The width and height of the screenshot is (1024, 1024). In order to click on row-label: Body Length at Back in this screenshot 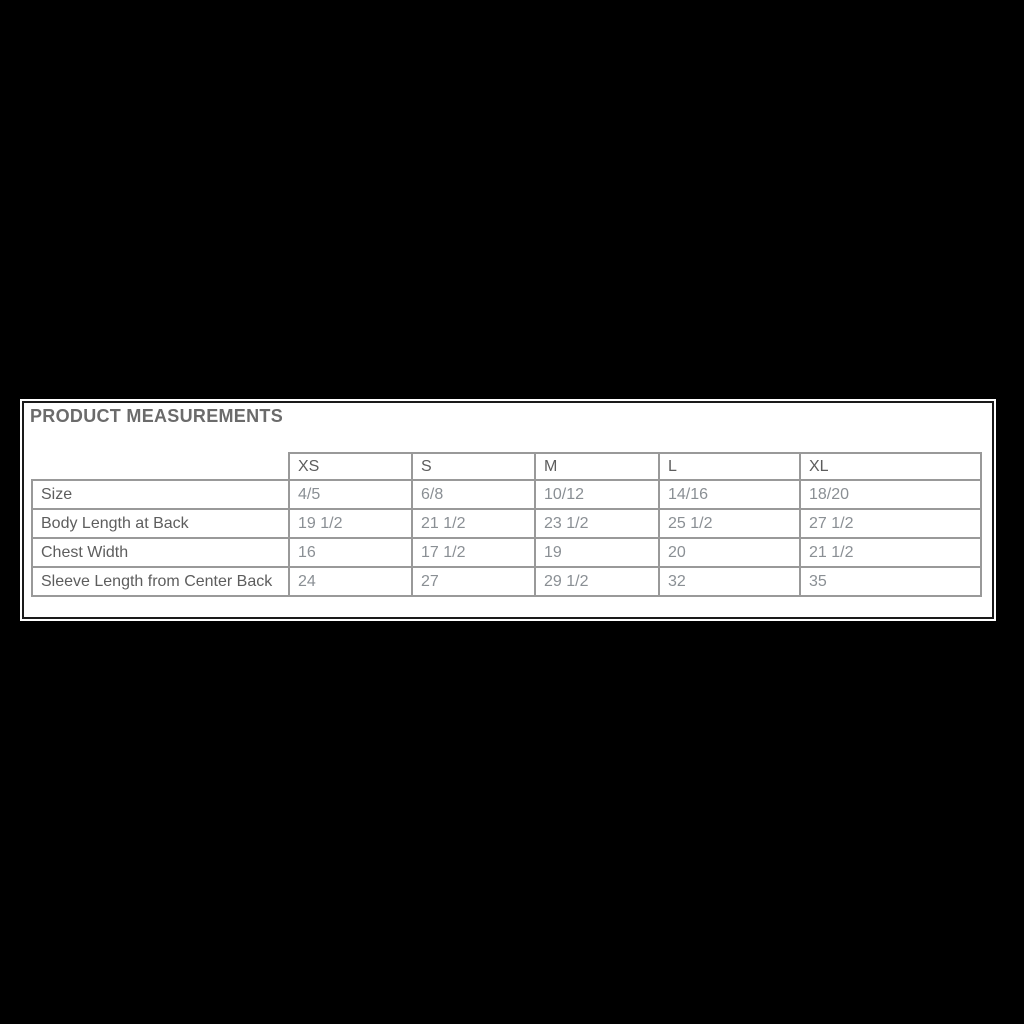, I will do `click(160, 523)`.